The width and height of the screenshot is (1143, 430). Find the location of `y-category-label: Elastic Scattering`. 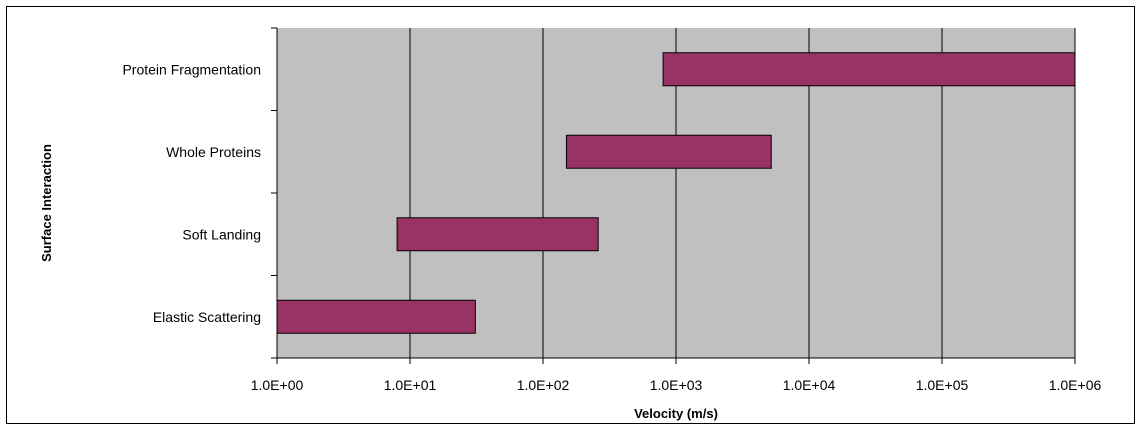

y-category-label: Elastic Scattering is located at coordinates (207, 317).